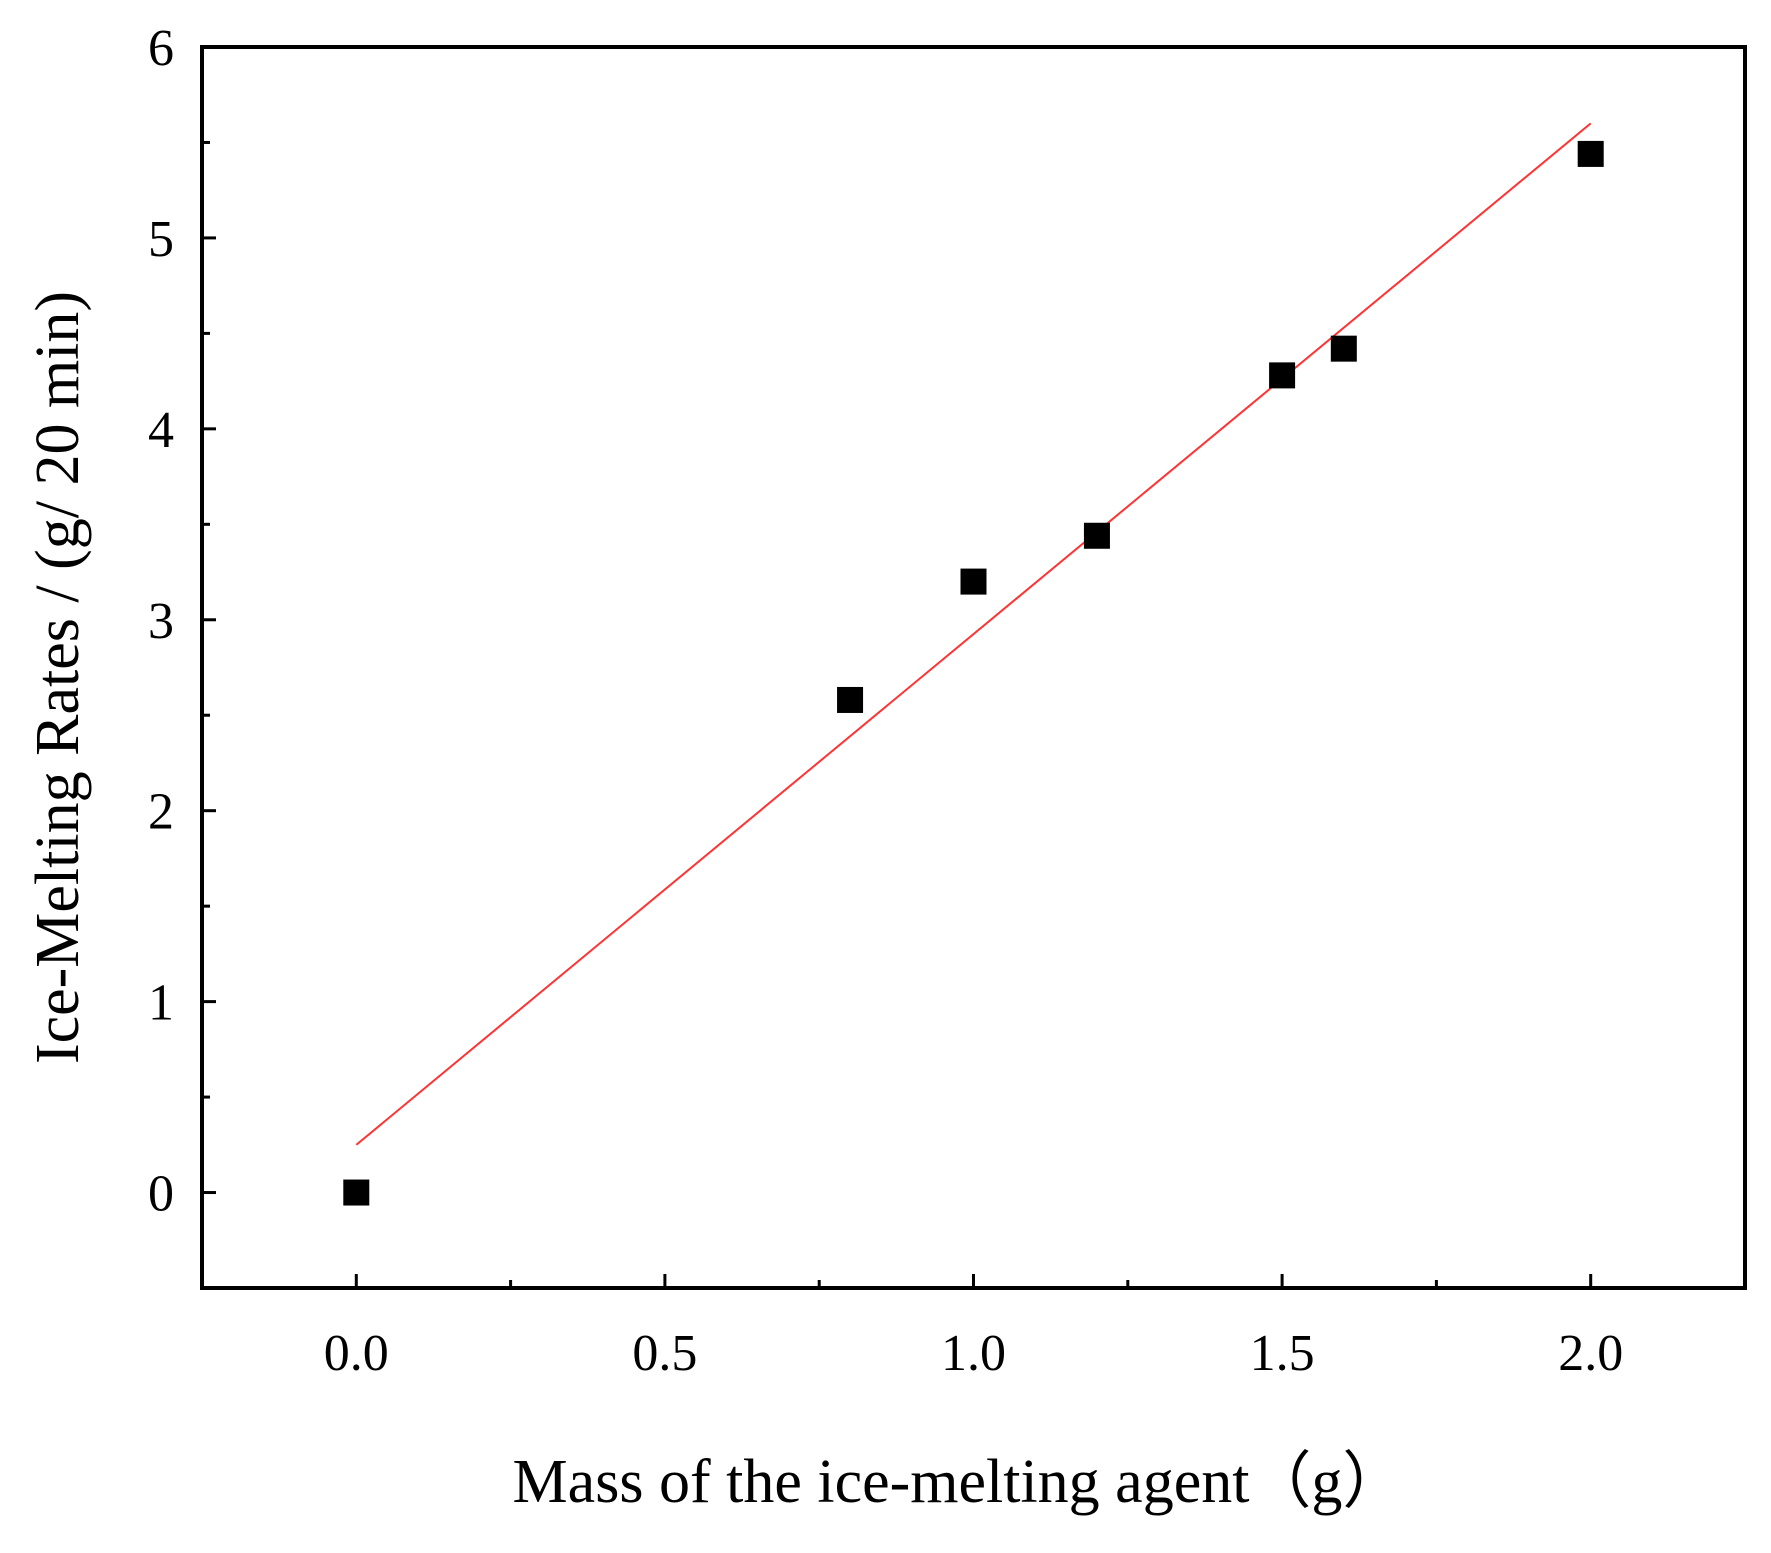  I want to click on x-tick-label: 0.0, so click(356, 1353).